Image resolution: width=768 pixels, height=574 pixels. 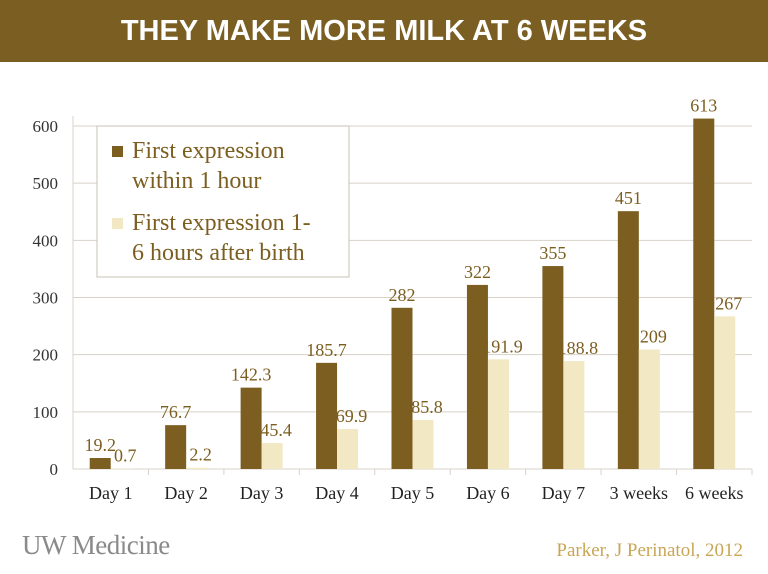 I want to click on x-tick-label: Day 6, so click(x=488, y=493).